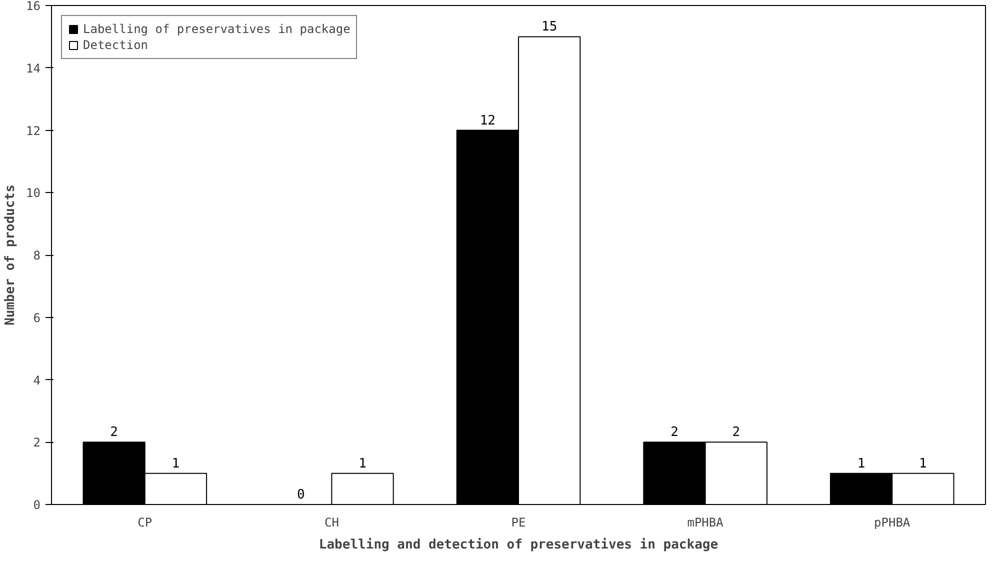 The image size is (999, 565). Describe the element at coordinates (37, 505) in the screenshot. I see `y-tick-label: 0` at that location.